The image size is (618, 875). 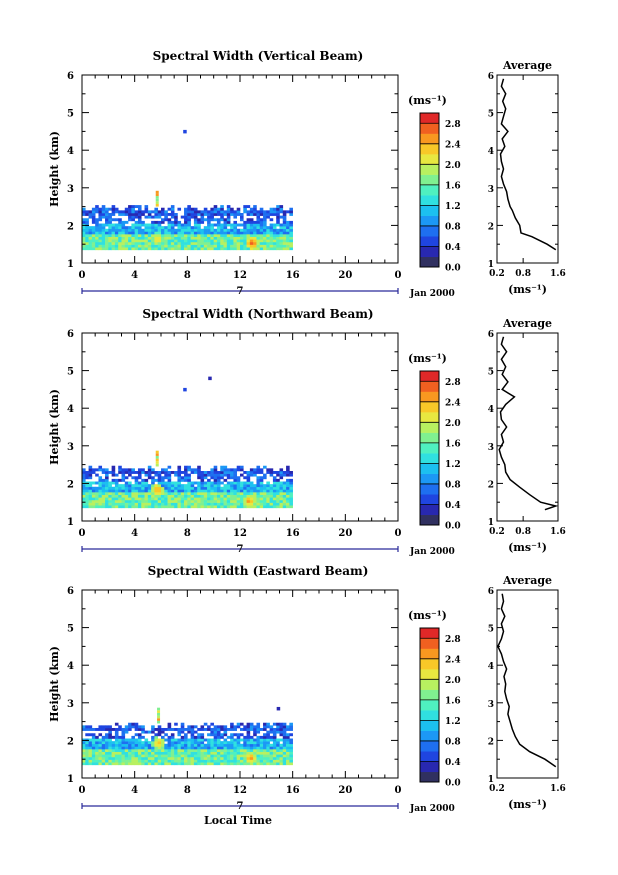 What do you see at coordinates (527, 65) in the screenshot?
I see `profile-title: Average` at bounding box center [527, 65].